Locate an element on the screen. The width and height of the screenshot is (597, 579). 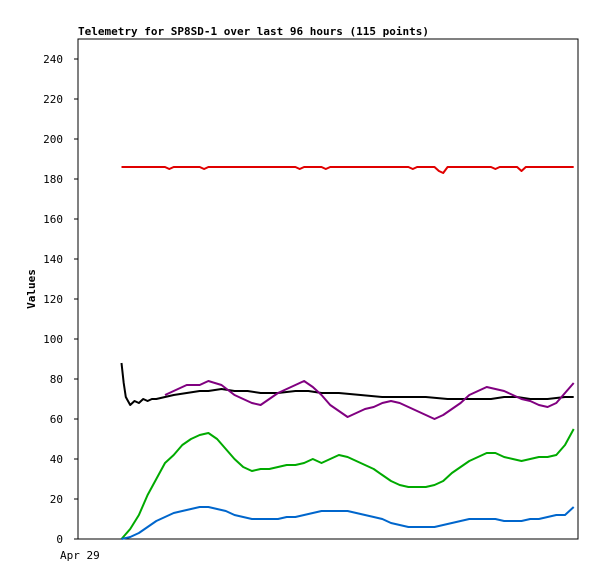
y-tick-label: 220 is located at coordinates (53, 99).